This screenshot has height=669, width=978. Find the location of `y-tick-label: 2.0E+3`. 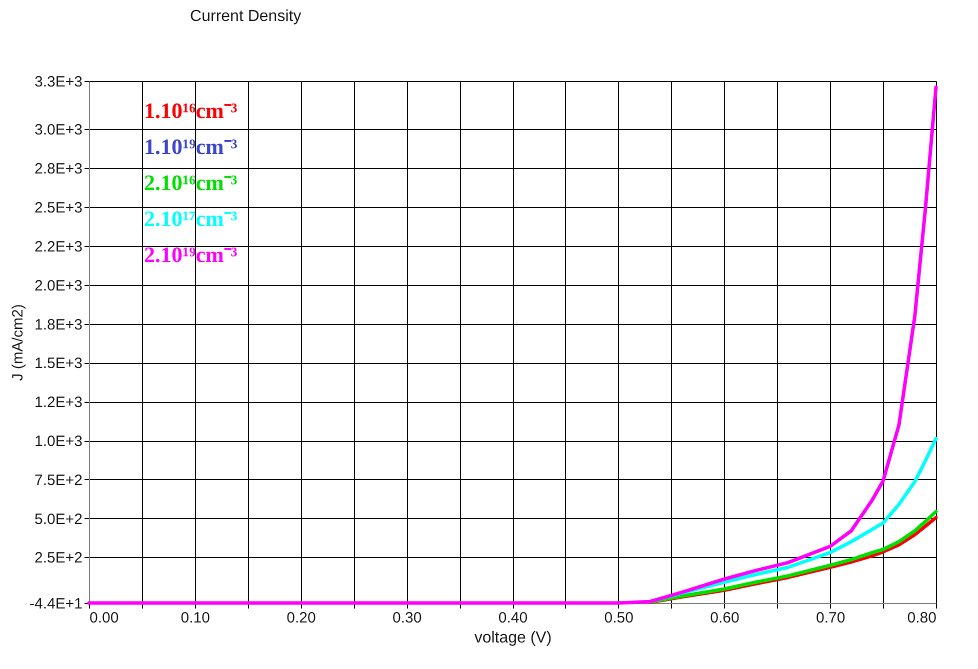

y-tick-label: 2.0E+3 is located at coordinates (58, 285).